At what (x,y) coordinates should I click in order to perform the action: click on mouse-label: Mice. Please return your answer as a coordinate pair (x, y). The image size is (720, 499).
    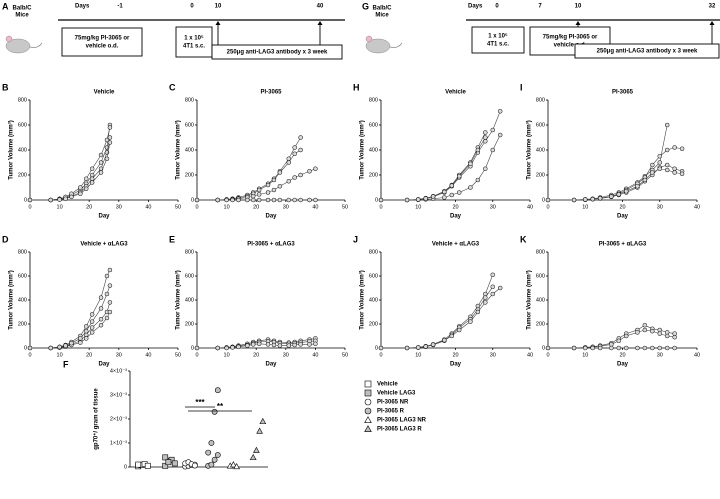
    Looking at the image, I should click on (382, 16).